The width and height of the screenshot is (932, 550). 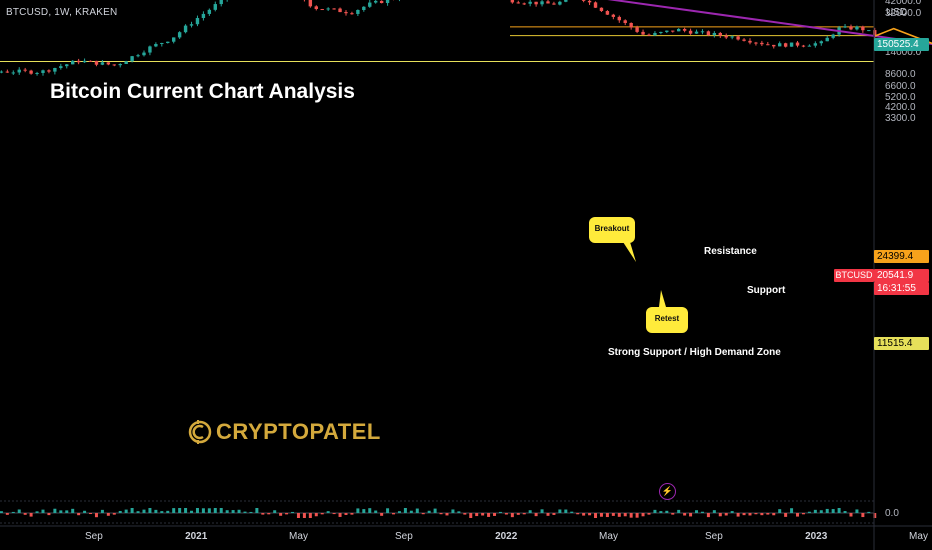 I want to click on time-tick-label: May, so click(x=298, y=536).